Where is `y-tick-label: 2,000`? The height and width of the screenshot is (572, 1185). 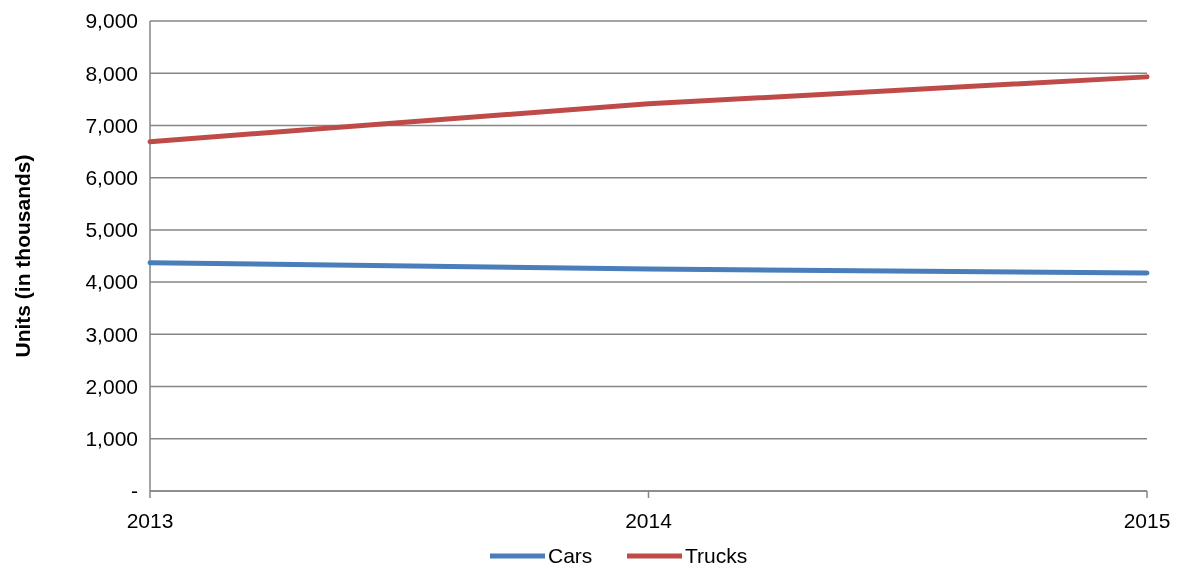 y-tick-label: 2,000 is located at coordinates (111, 386).